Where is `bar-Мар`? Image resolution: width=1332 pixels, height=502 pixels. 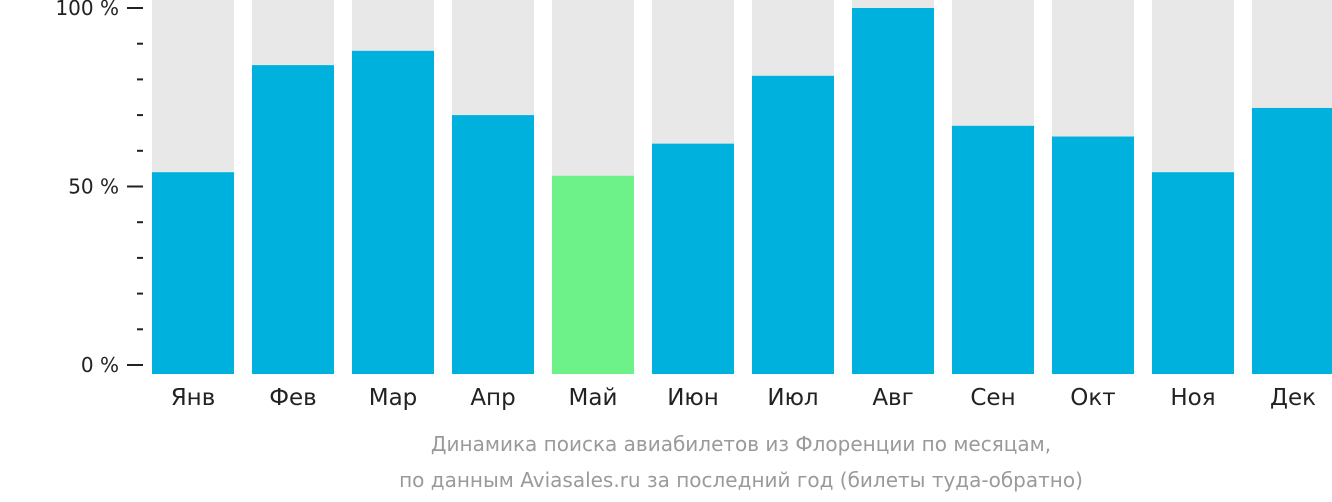
bar-Мар is located at coordinates (393, 212).